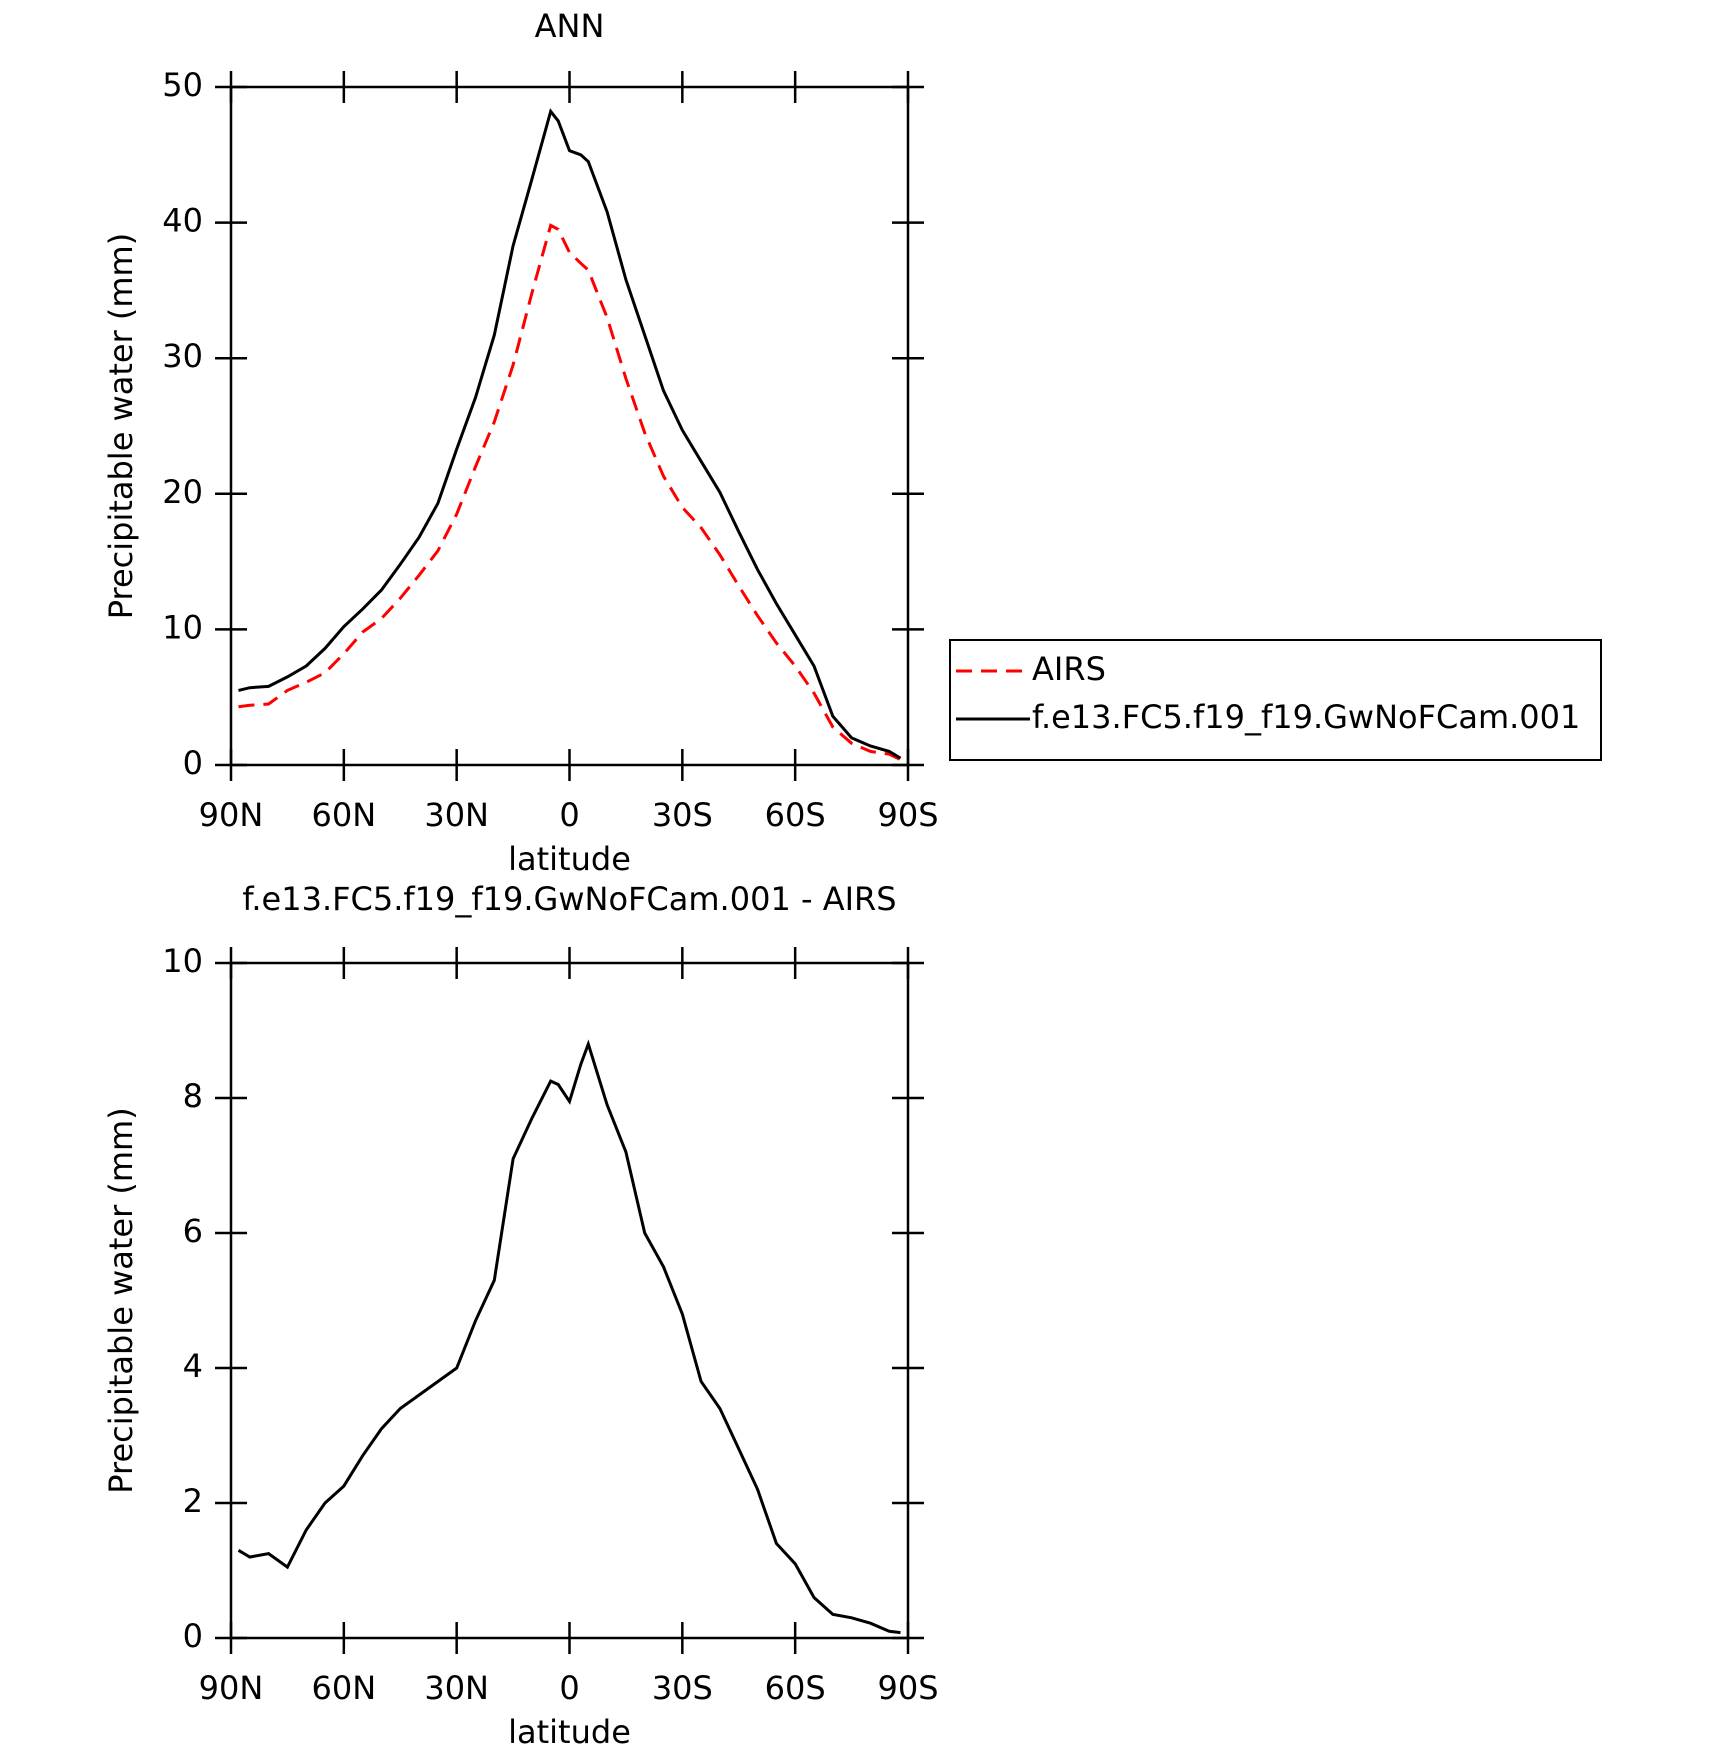 This screenshot has height=1756, width=1710. Describe the element at coordinates (569, 899) in the screenshot. I see `chart-title: f.e13.FC5.f19_f19.GwNoFCam.001 - AIRS` at that location.